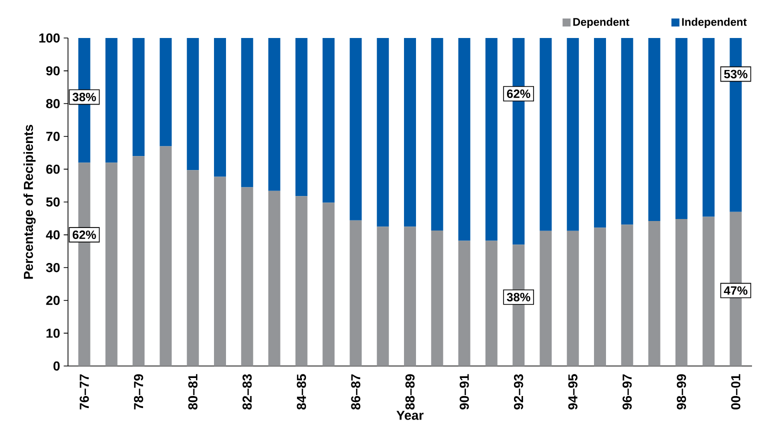 This screenshot has height=442, width=759. What do you see at coordinates (410, 392) in the screenshot?
I see `x-tick-label: 88–89` at bounding box center [410, 392].